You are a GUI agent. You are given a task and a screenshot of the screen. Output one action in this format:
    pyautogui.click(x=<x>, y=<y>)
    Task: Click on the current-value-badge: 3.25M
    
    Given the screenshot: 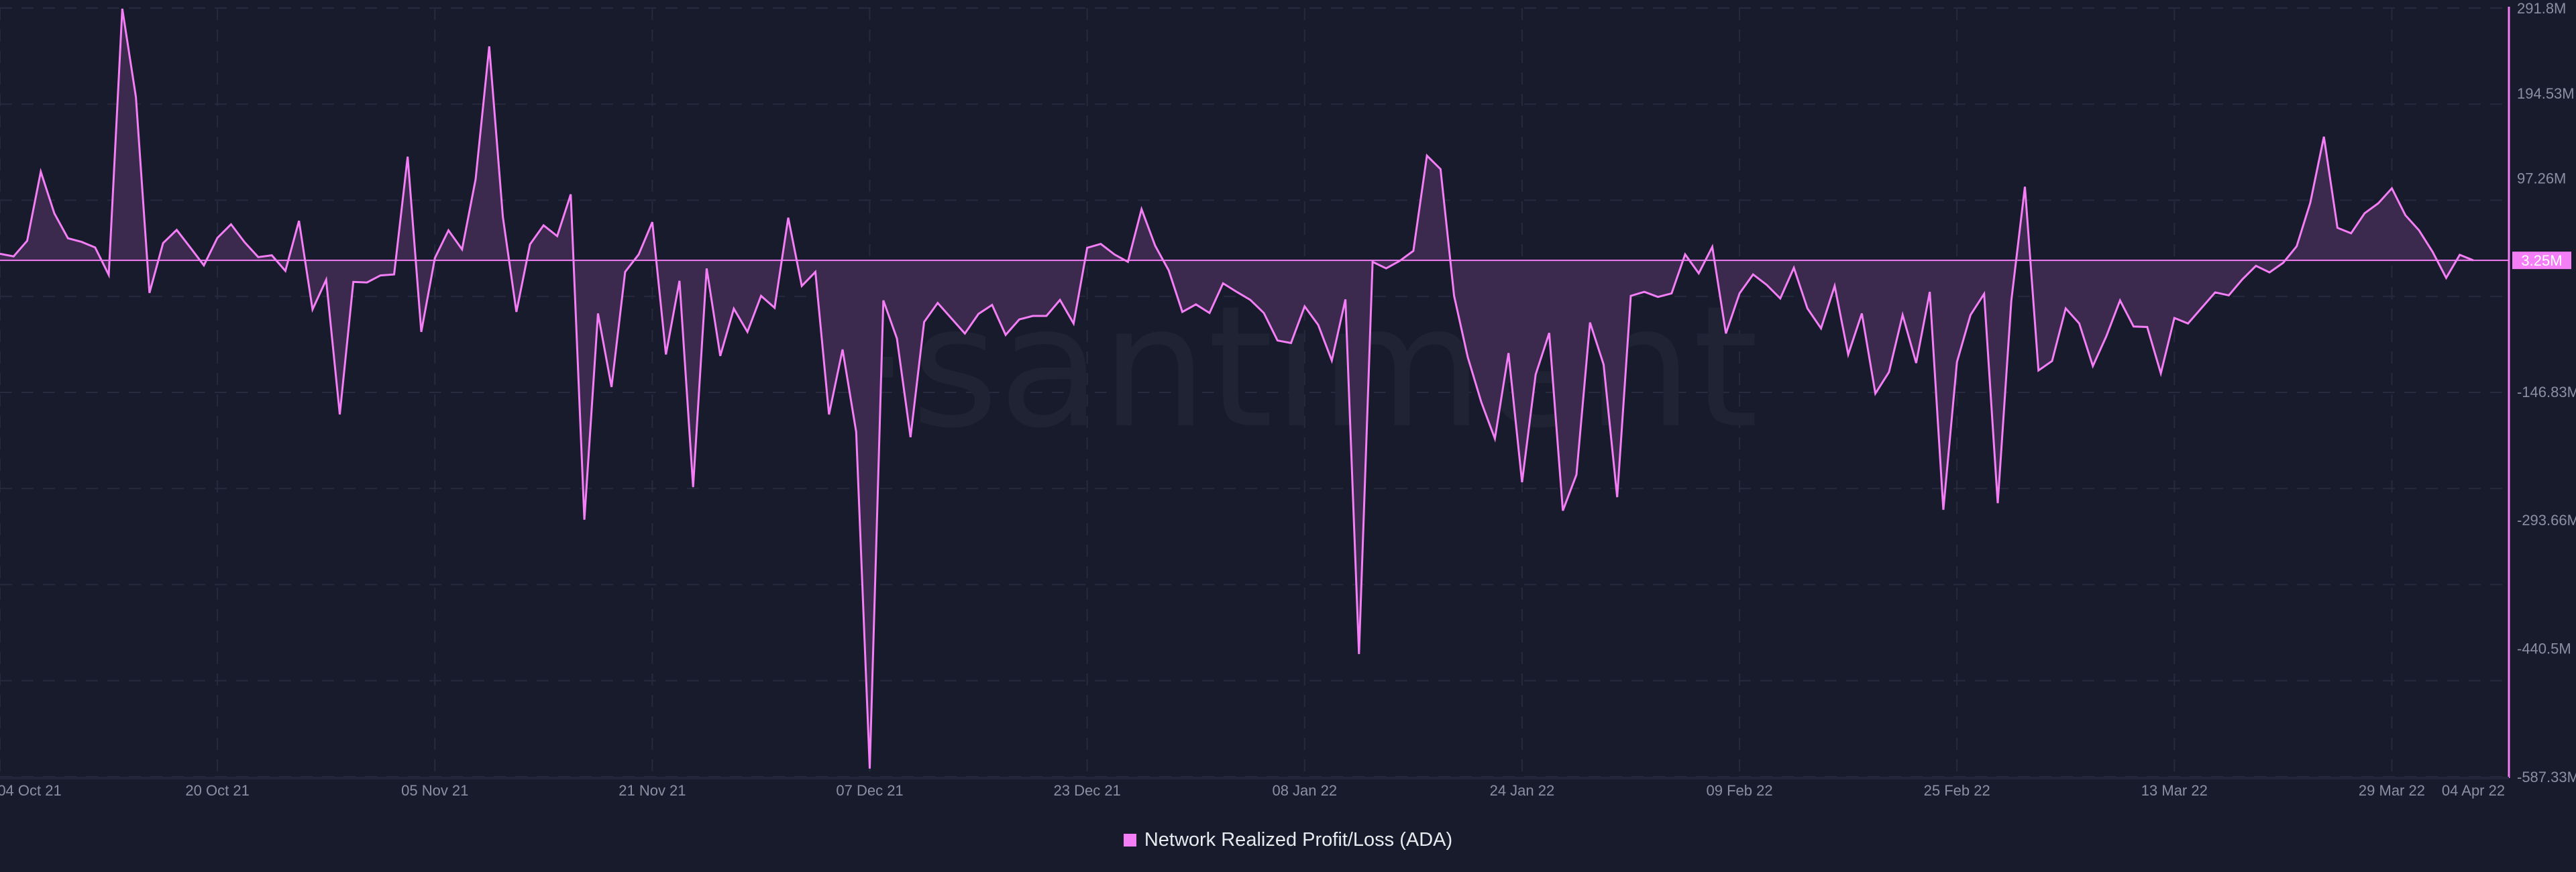 What is the action you would take?
    pyautogui.click(x=2541, y=261)
    